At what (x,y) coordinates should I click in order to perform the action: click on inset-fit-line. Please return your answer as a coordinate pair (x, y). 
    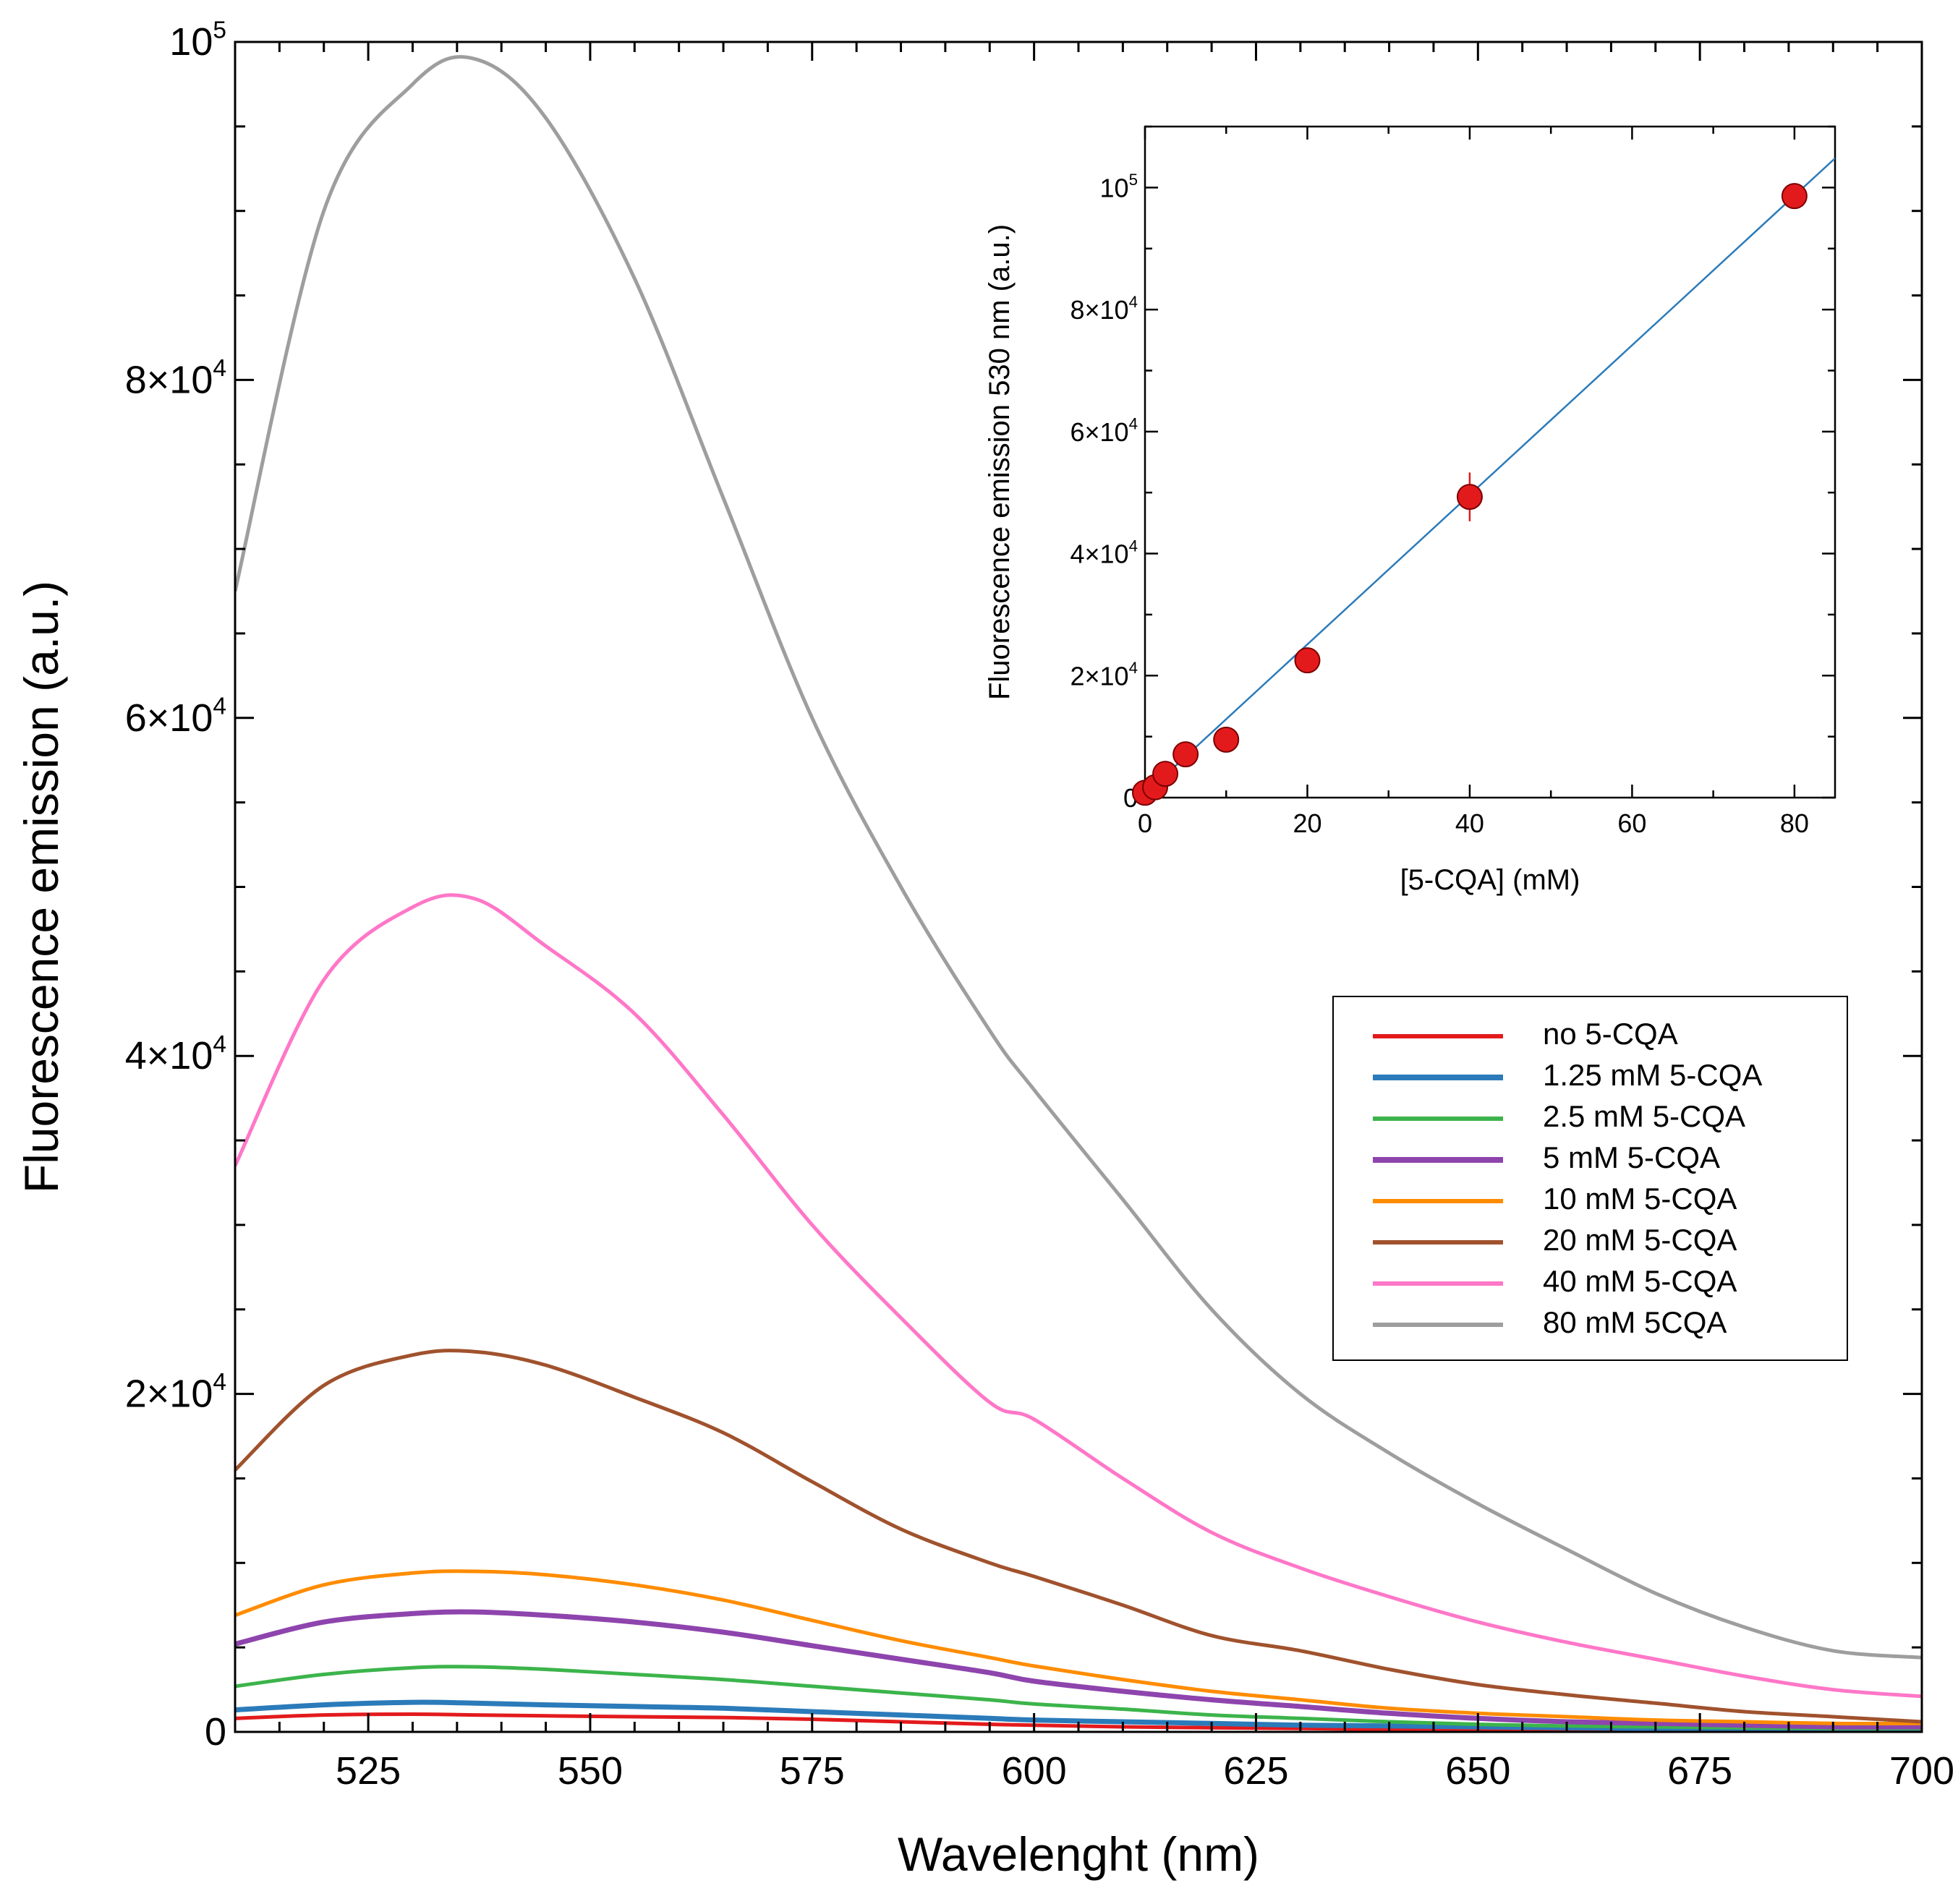
    Looking at the image, I should click on (1490, 476).